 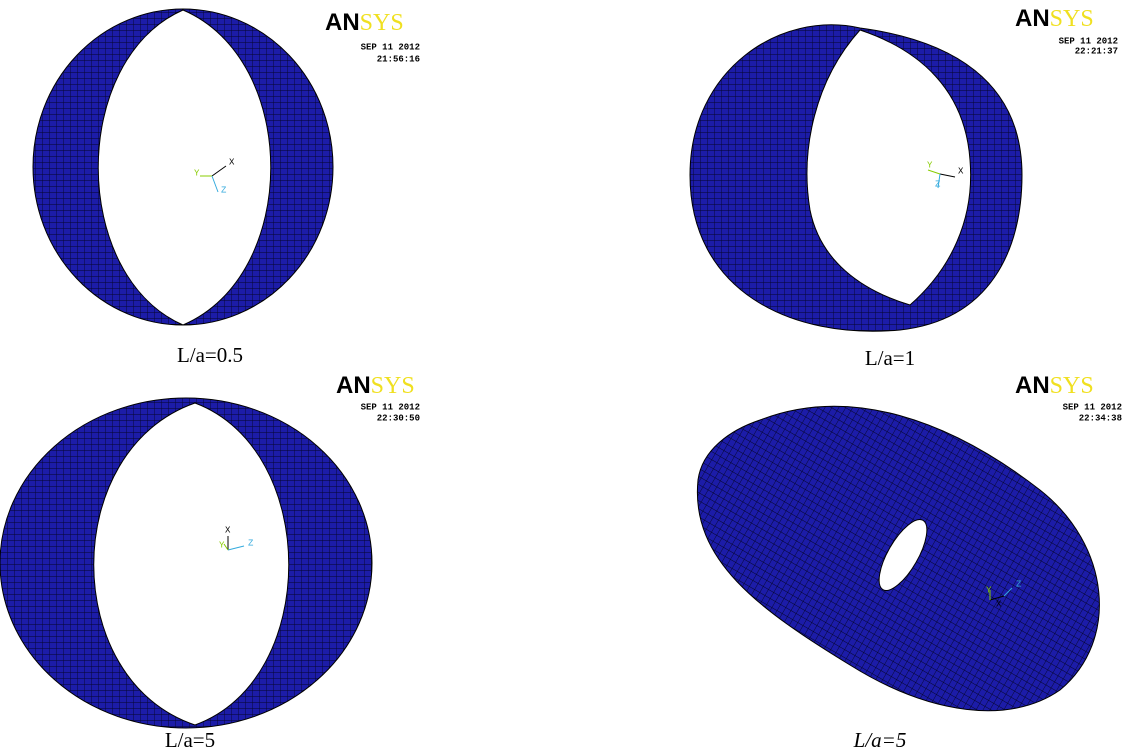 What do you see at coordinates (1100, 418) in the screenshot?
I see `time: 22:34:38` at bounding box center [1100, 418].